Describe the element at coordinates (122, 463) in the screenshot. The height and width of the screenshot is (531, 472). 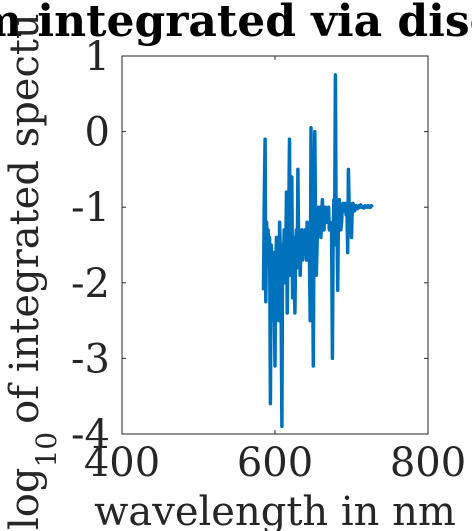
I see `x-tick-label: 400` at that location.